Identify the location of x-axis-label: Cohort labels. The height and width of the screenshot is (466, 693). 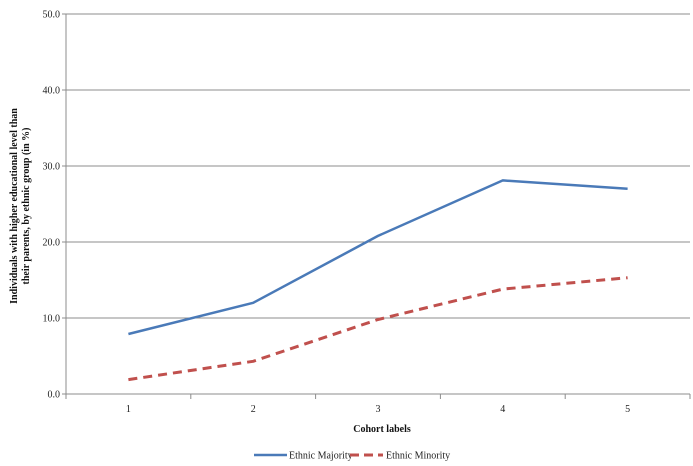
(382, 429).